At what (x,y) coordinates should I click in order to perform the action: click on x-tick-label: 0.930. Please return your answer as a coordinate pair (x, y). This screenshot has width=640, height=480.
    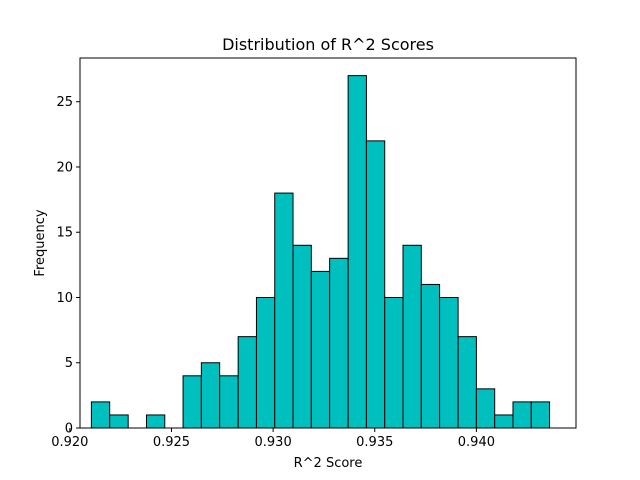
    Looking at the image, I should click on (273, 442).